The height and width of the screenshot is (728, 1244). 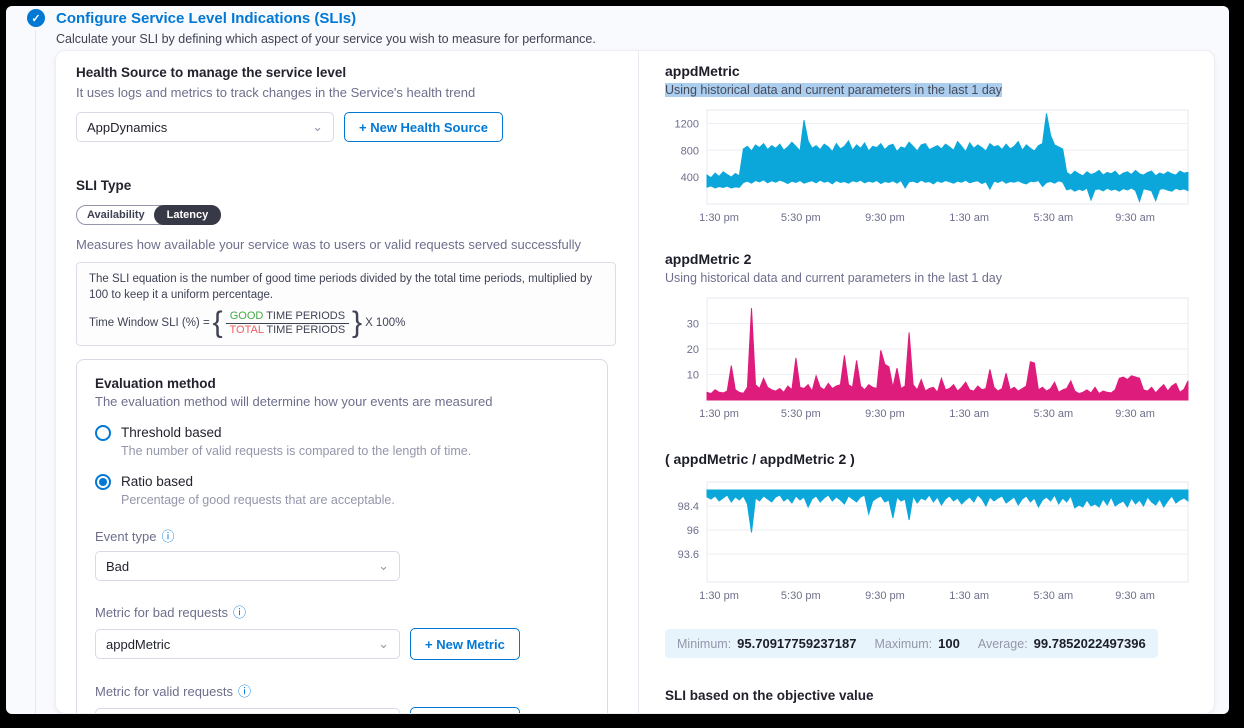 I want to click on equation-lhs: Time Window SLI (%) =, so click(x=149, y=323).